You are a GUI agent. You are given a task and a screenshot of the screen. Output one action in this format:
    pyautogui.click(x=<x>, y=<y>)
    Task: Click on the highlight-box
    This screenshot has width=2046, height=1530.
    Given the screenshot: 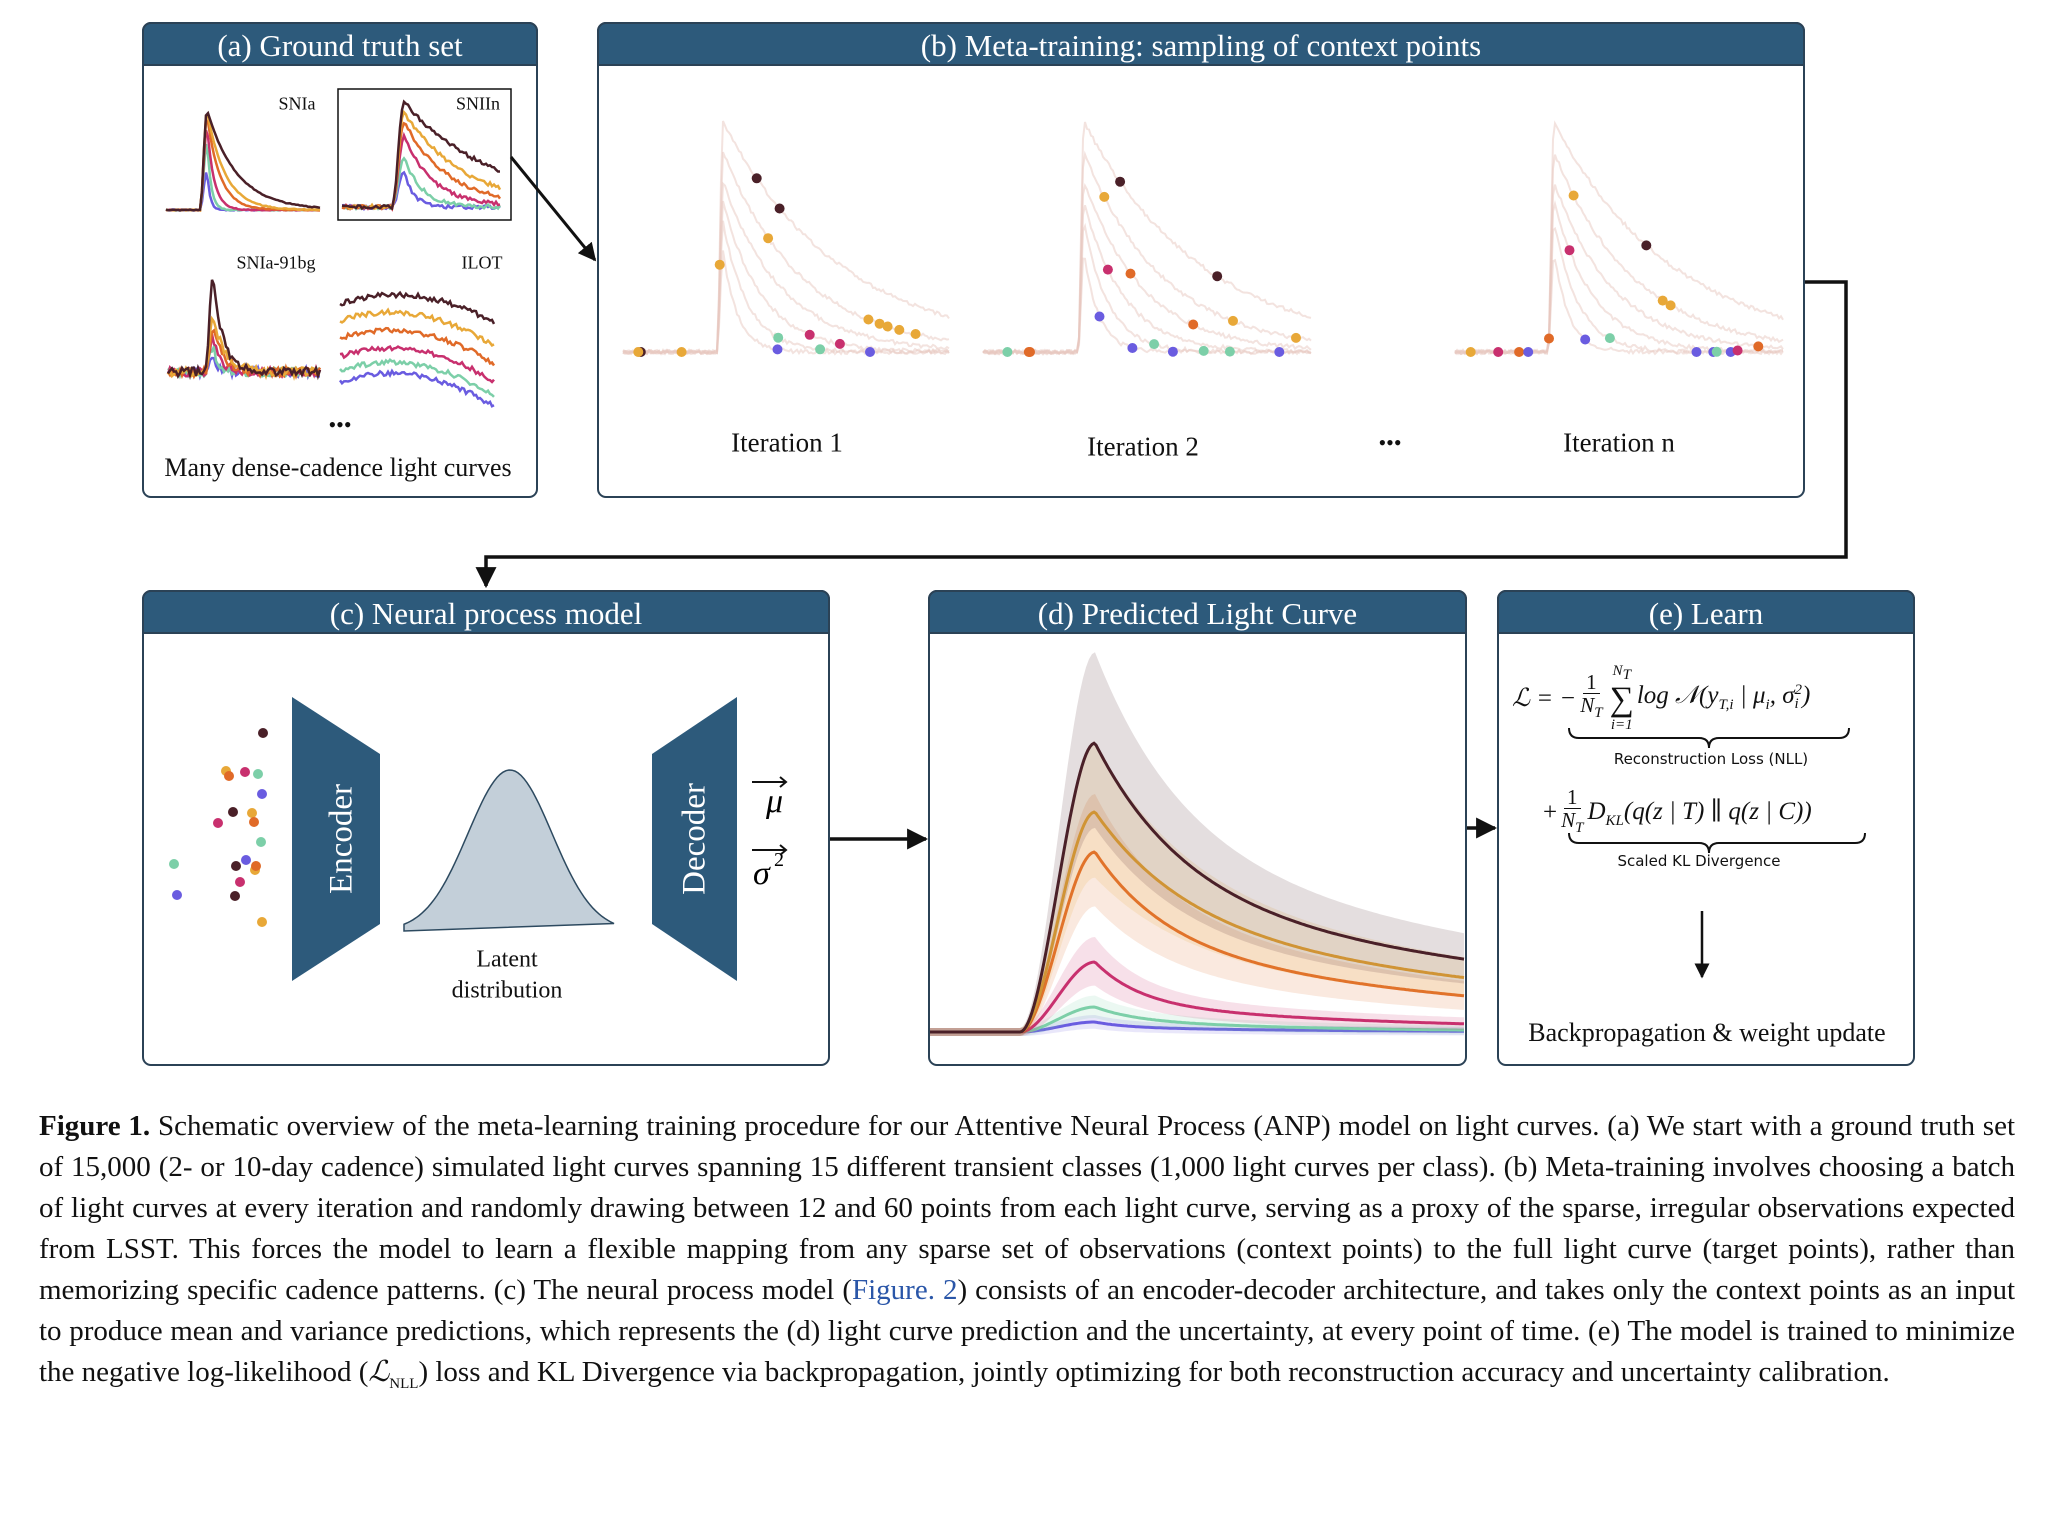 What is the action you would take?
    pyautogui.click(x=424, y=154)
    